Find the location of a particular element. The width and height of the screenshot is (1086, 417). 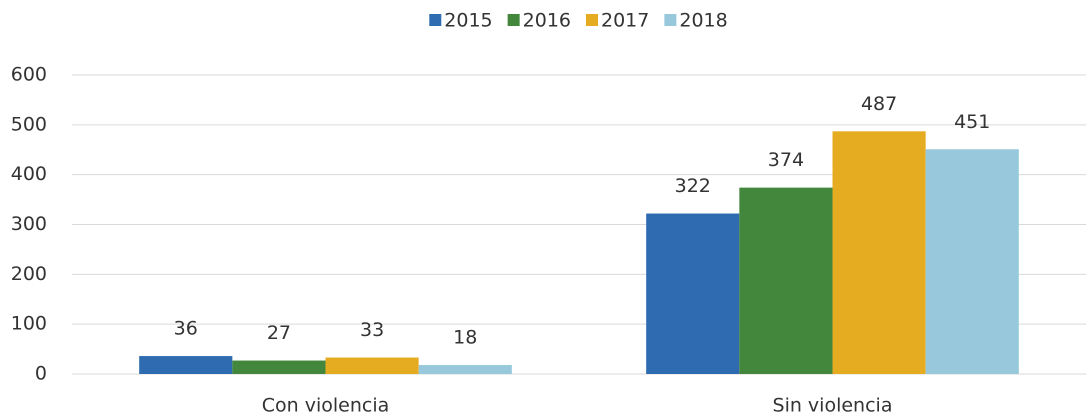

y-tick-label: 600 is located at coordinates (29, 75).